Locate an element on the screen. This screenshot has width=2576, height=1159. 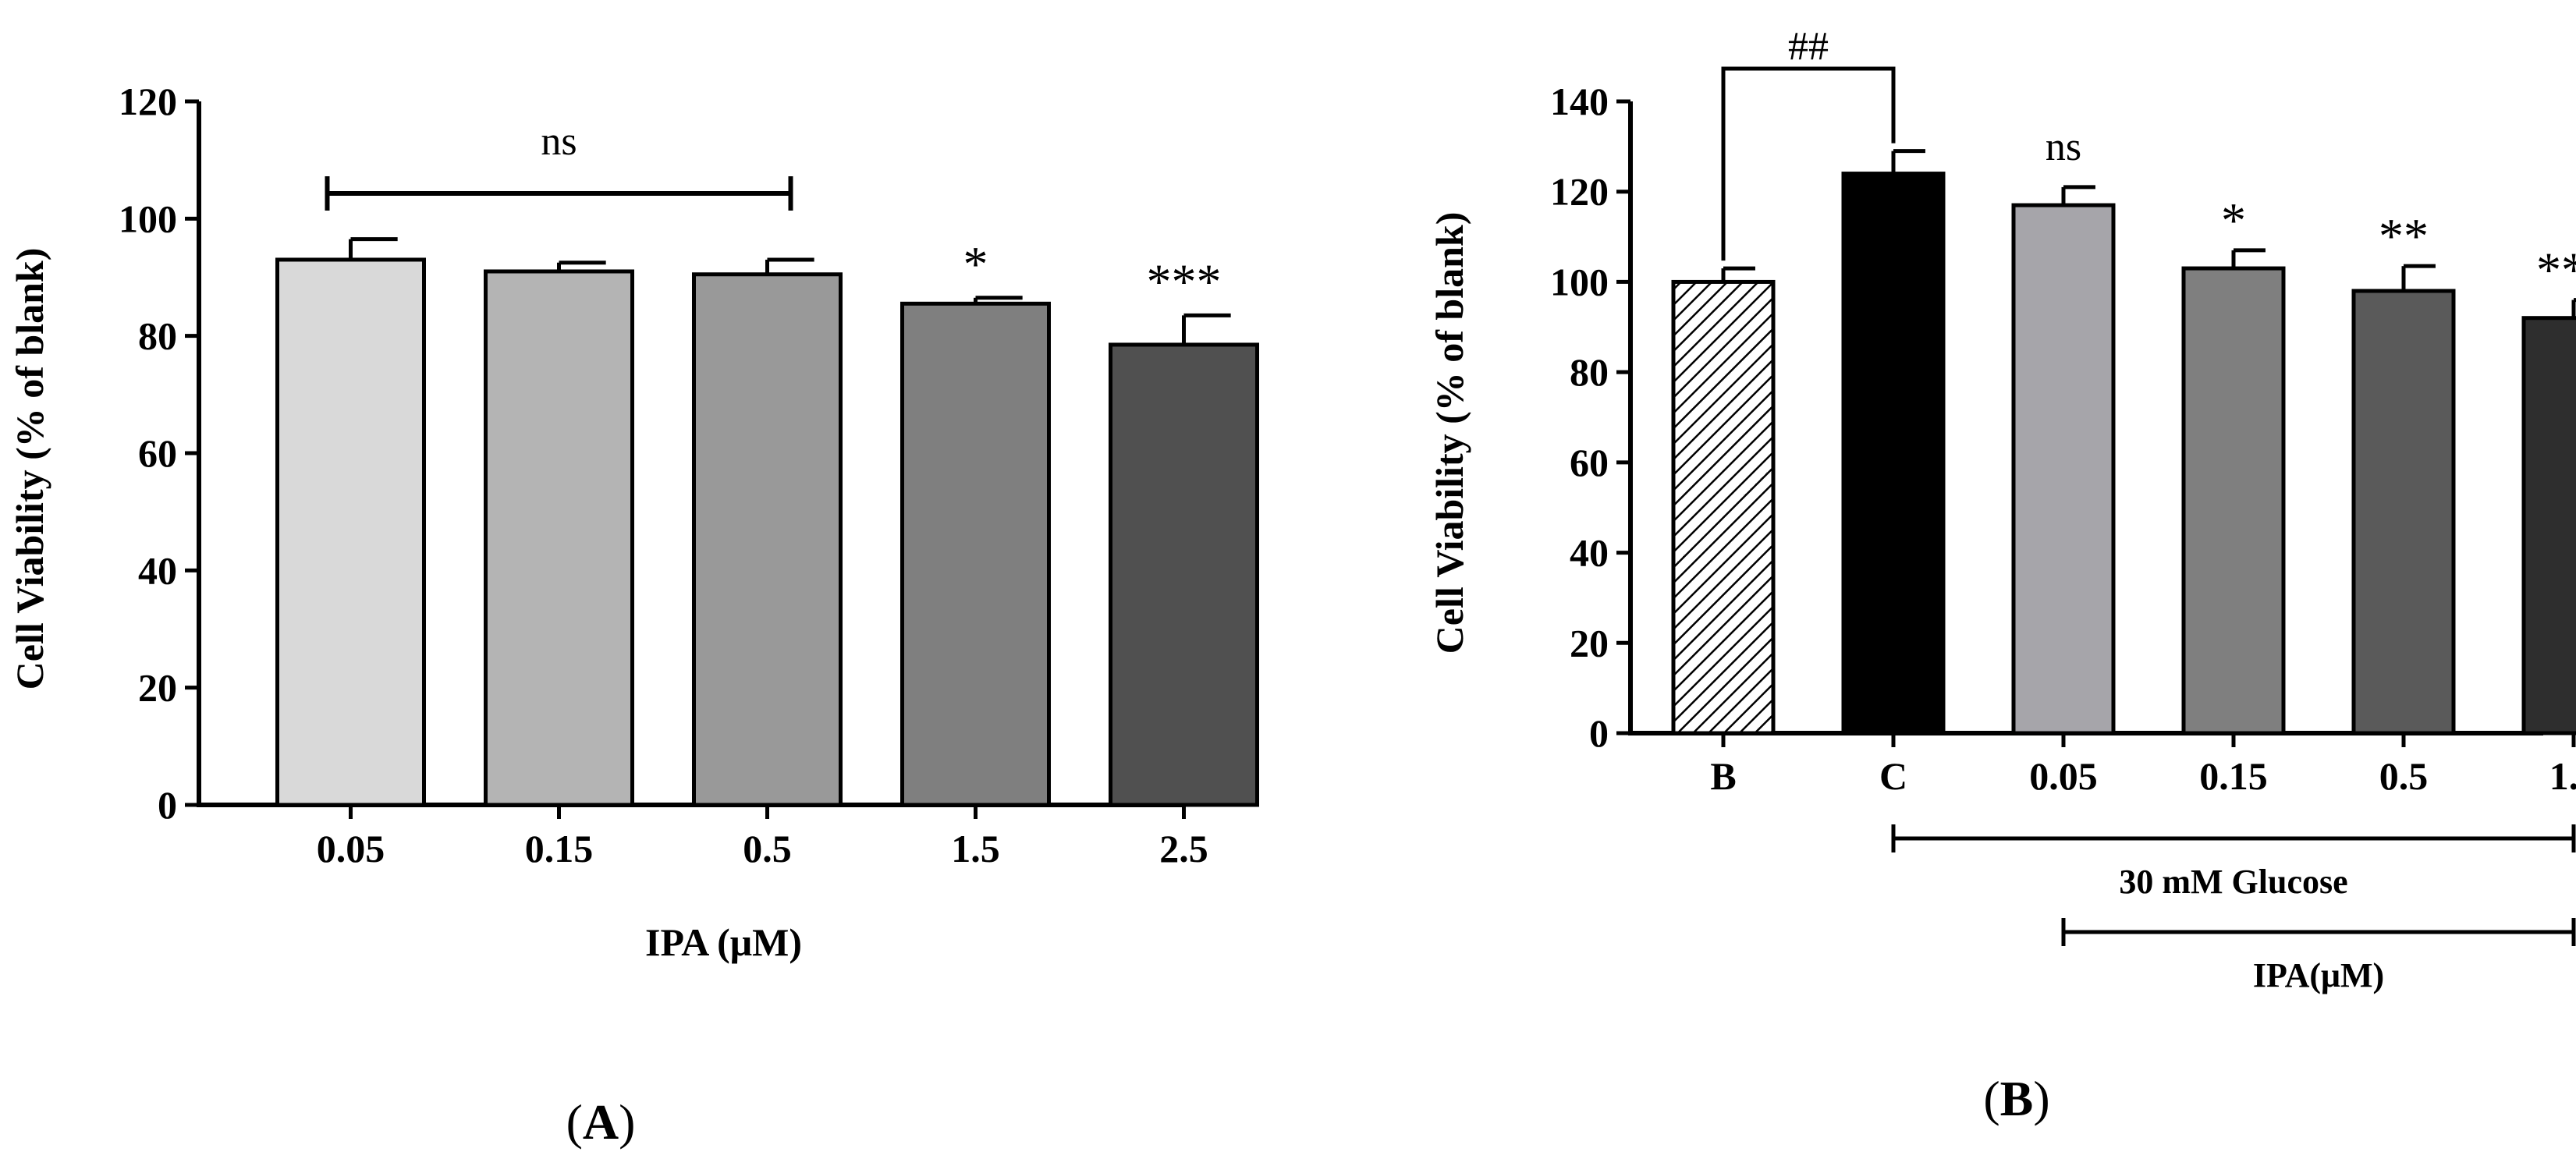
chart-b-y-tick-label: 0 is located at coordinates (1599, 733).